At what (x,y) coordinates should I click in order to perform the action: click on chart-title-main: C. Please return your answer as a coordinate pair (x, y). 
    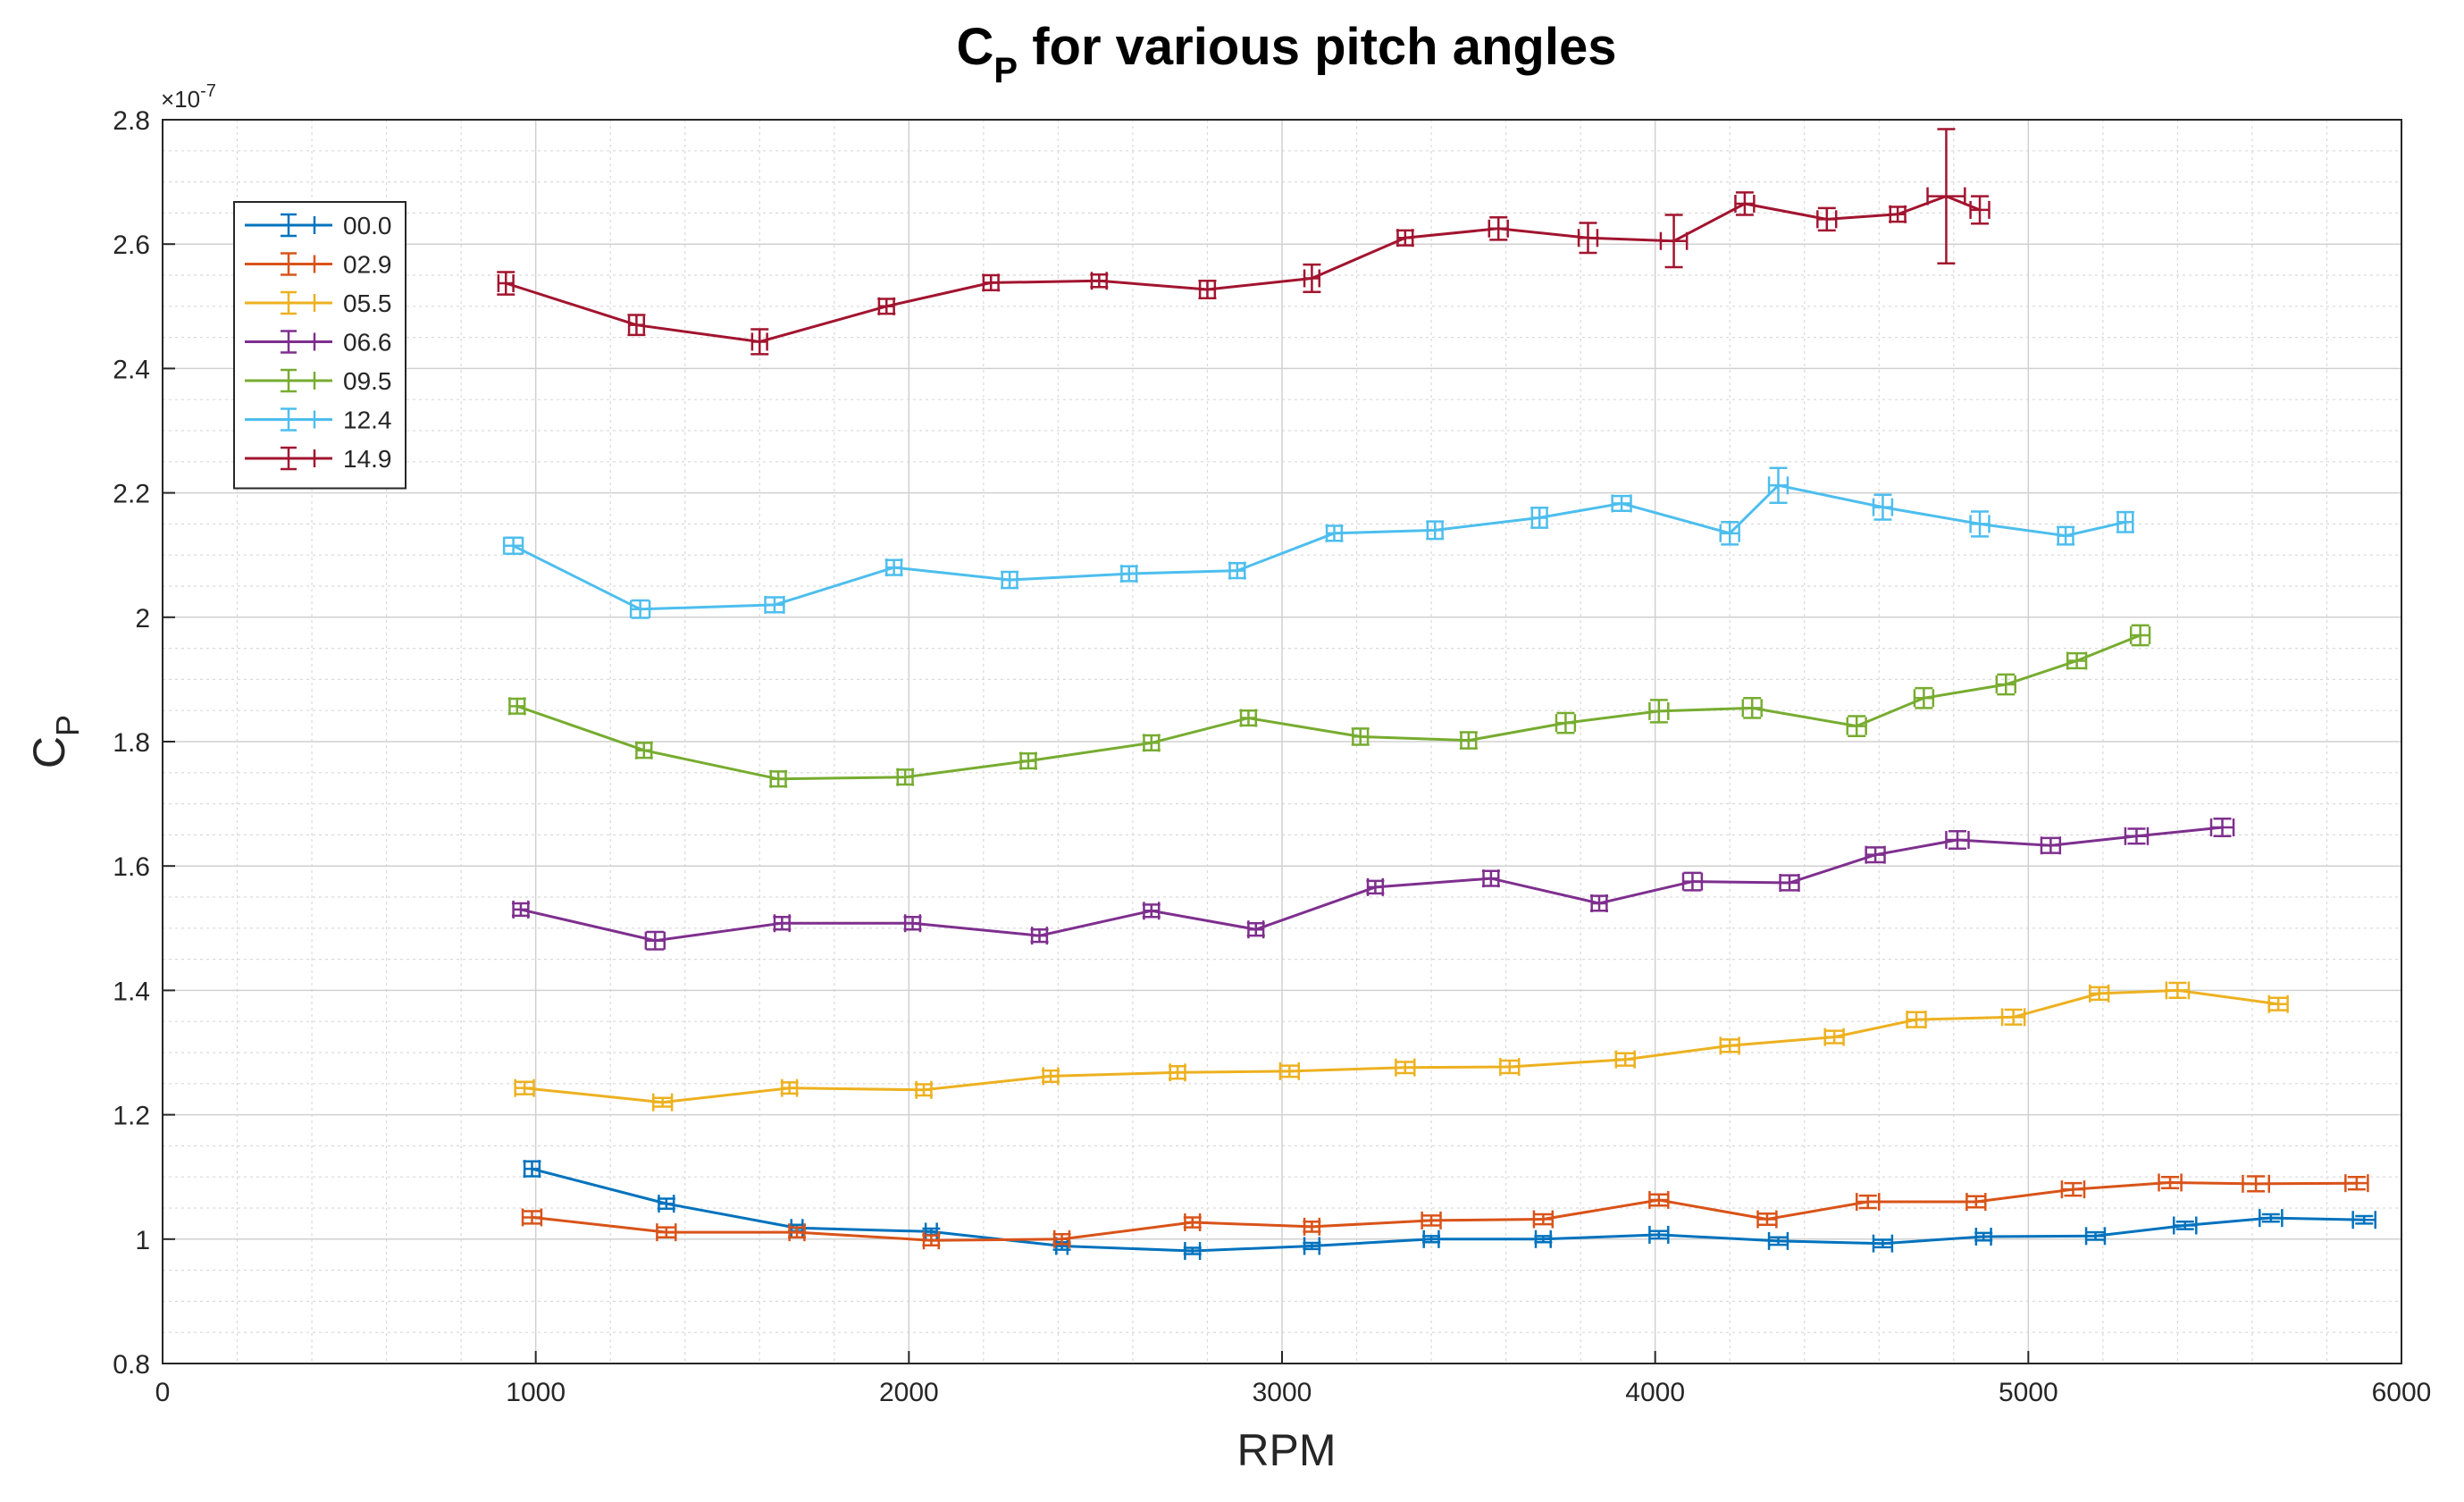
    Looking at the image, I should click on (976, 47).